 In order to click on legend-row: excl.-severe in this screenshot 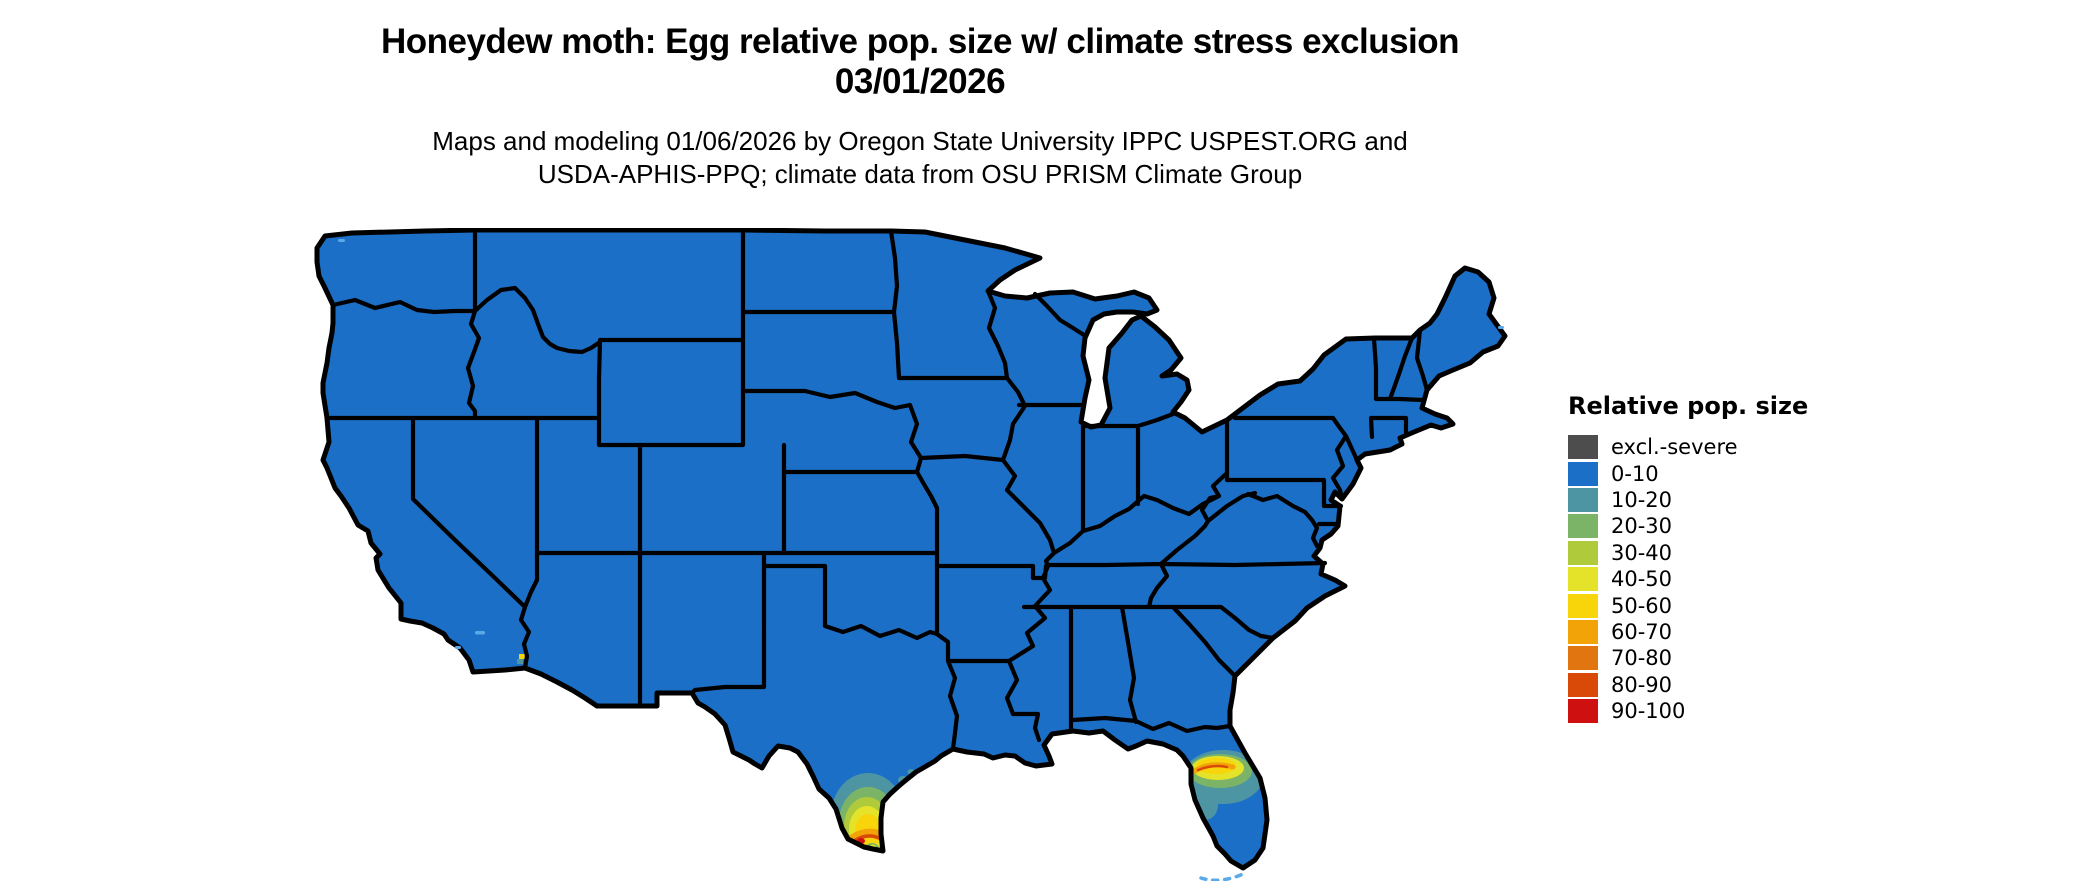, I will do `click(1718, 447)`.